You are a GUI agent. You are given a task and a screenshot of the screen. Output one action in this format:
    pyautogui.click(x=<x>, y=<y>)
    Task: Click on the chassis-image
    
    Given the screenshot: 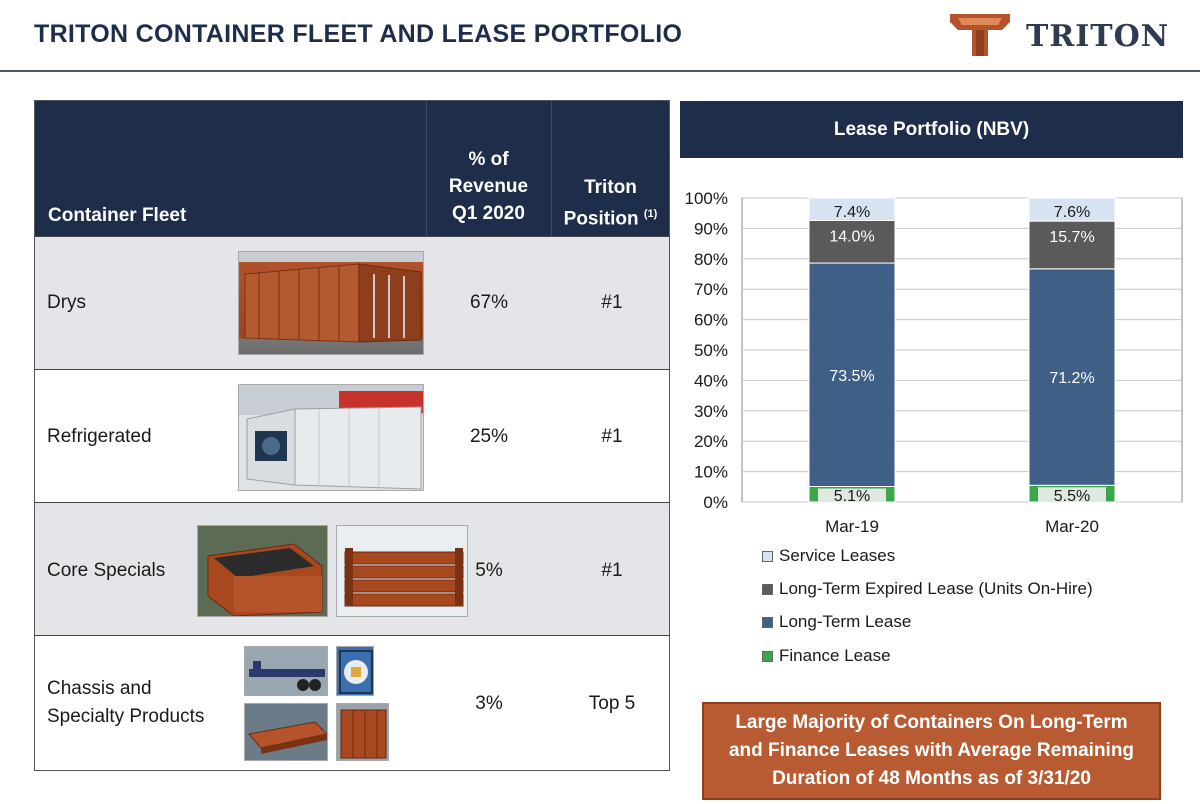 What is the action you would take?
    pyautogui.click(x=286, y=671)
    